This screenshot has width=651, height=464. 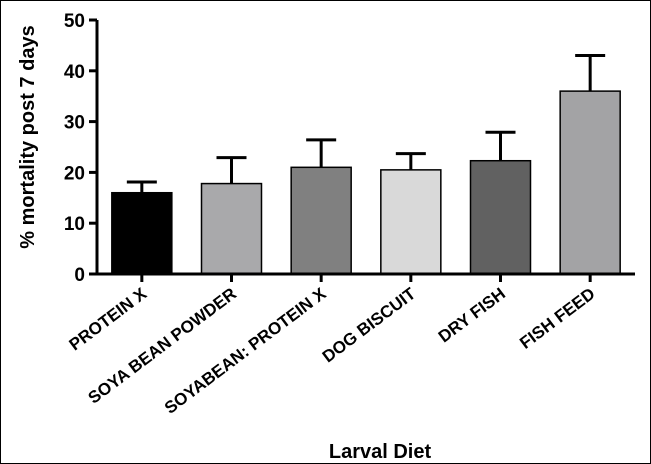 I want to click on x-category-label: SOYA BEAN POWDER, so click(x=162, y=346).